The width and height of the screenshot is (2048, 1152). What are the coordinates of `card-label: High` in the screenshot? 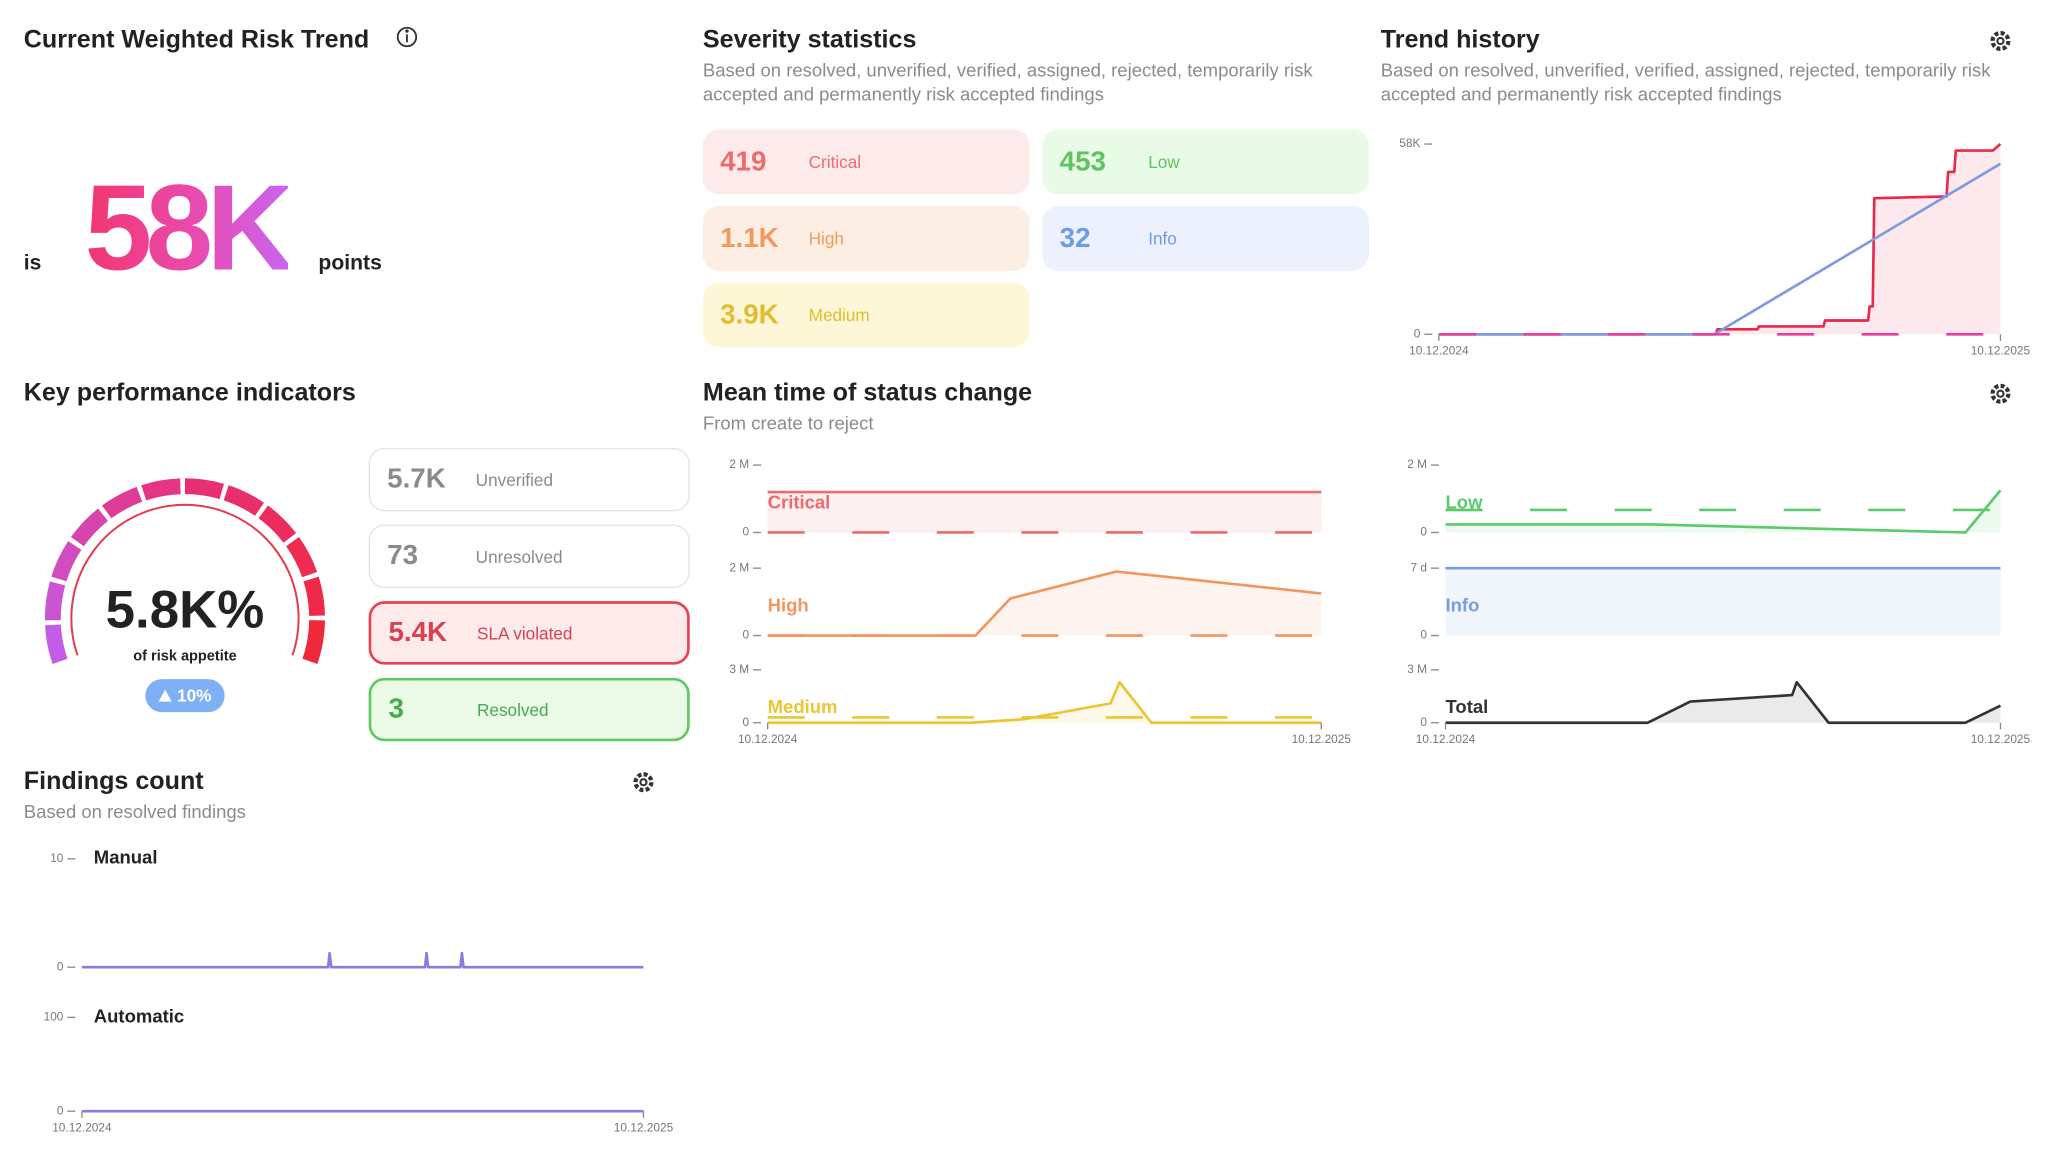 It's located at (826, 238).